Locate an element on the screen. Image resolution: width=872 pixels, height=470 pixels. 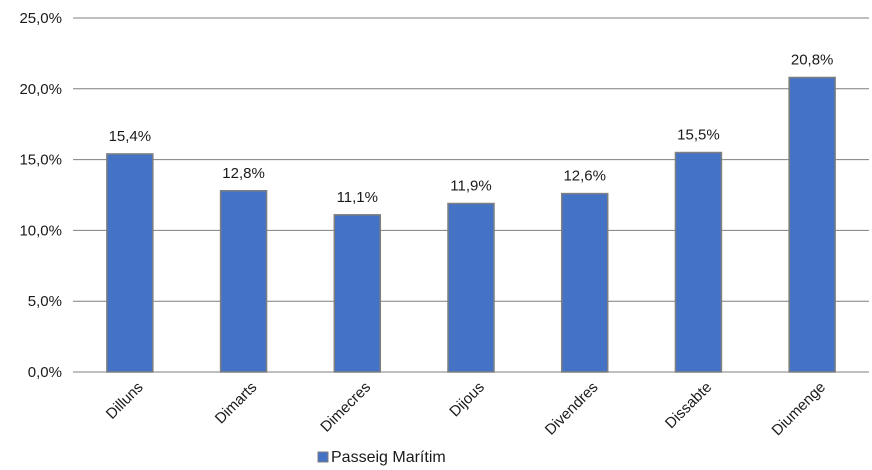
x-category-label: Dimecres is located at coordinates (345, 407).